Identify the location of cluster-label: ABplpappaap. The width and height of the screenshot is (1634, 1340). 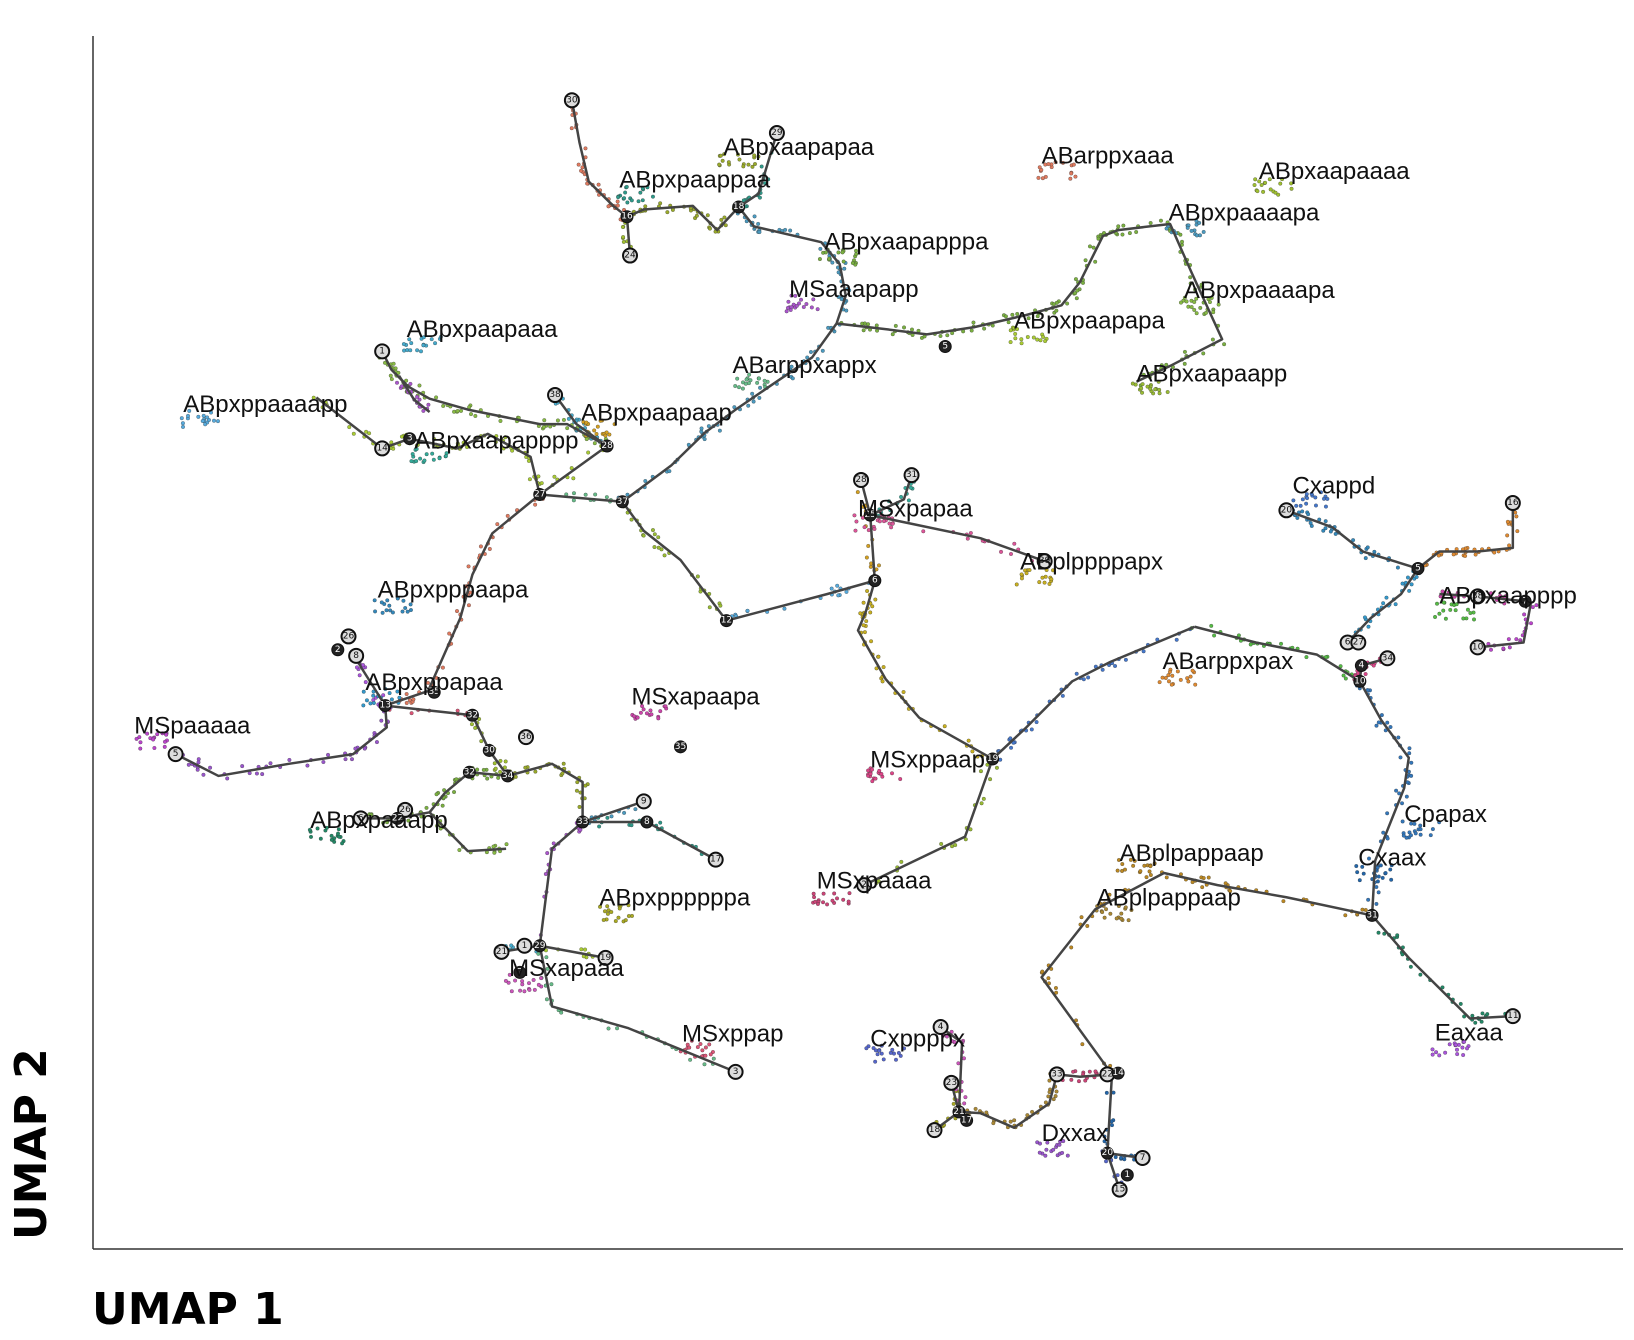
(1192, 853).